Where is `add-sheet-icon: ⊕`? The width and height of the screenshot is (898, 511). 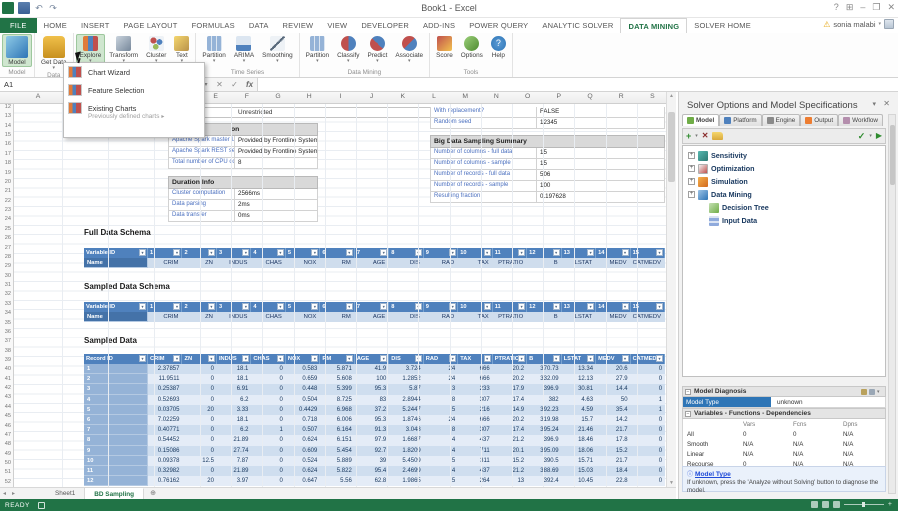 add-sheet-icon: ⊕ is located at coordinates (153, 493).